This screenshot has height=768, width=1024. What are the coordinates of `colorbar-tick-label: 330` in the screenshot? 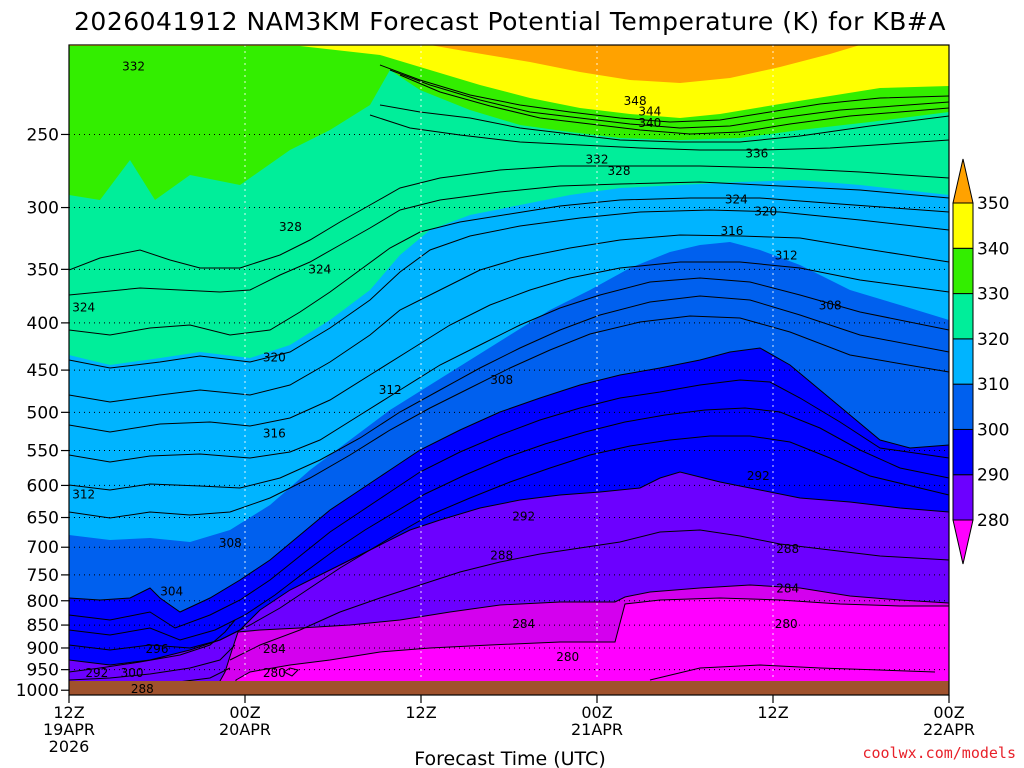 It's located at (993, 295).